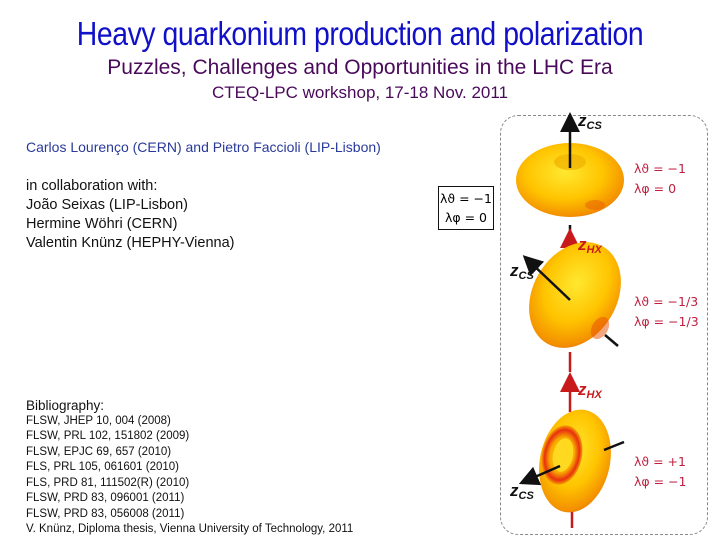  I want to click on collaboration-intro: in collaboration with:, so click(92, 186).